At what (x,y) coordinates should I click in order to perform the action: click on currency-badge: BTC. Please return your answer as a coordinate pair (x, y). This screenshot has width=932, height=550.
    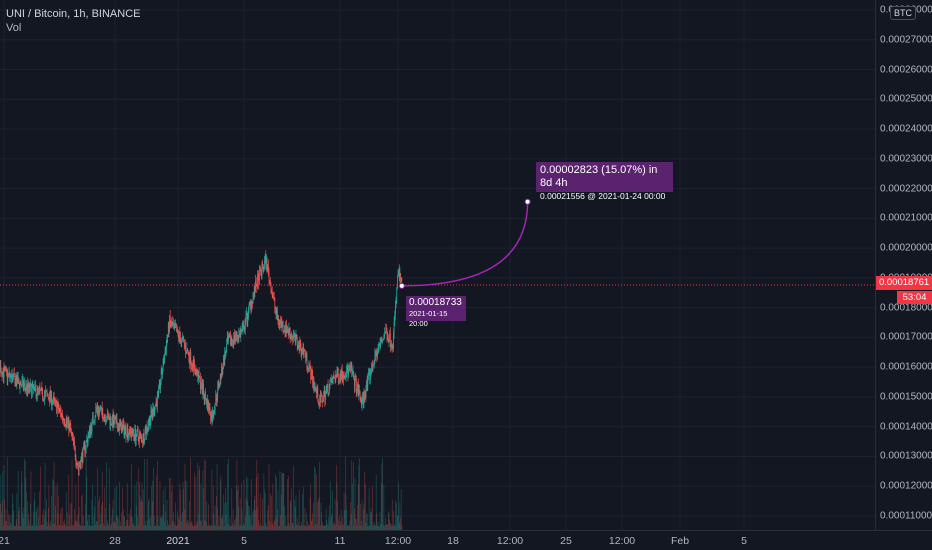
    Looking at the image, I should click on (903, 13).